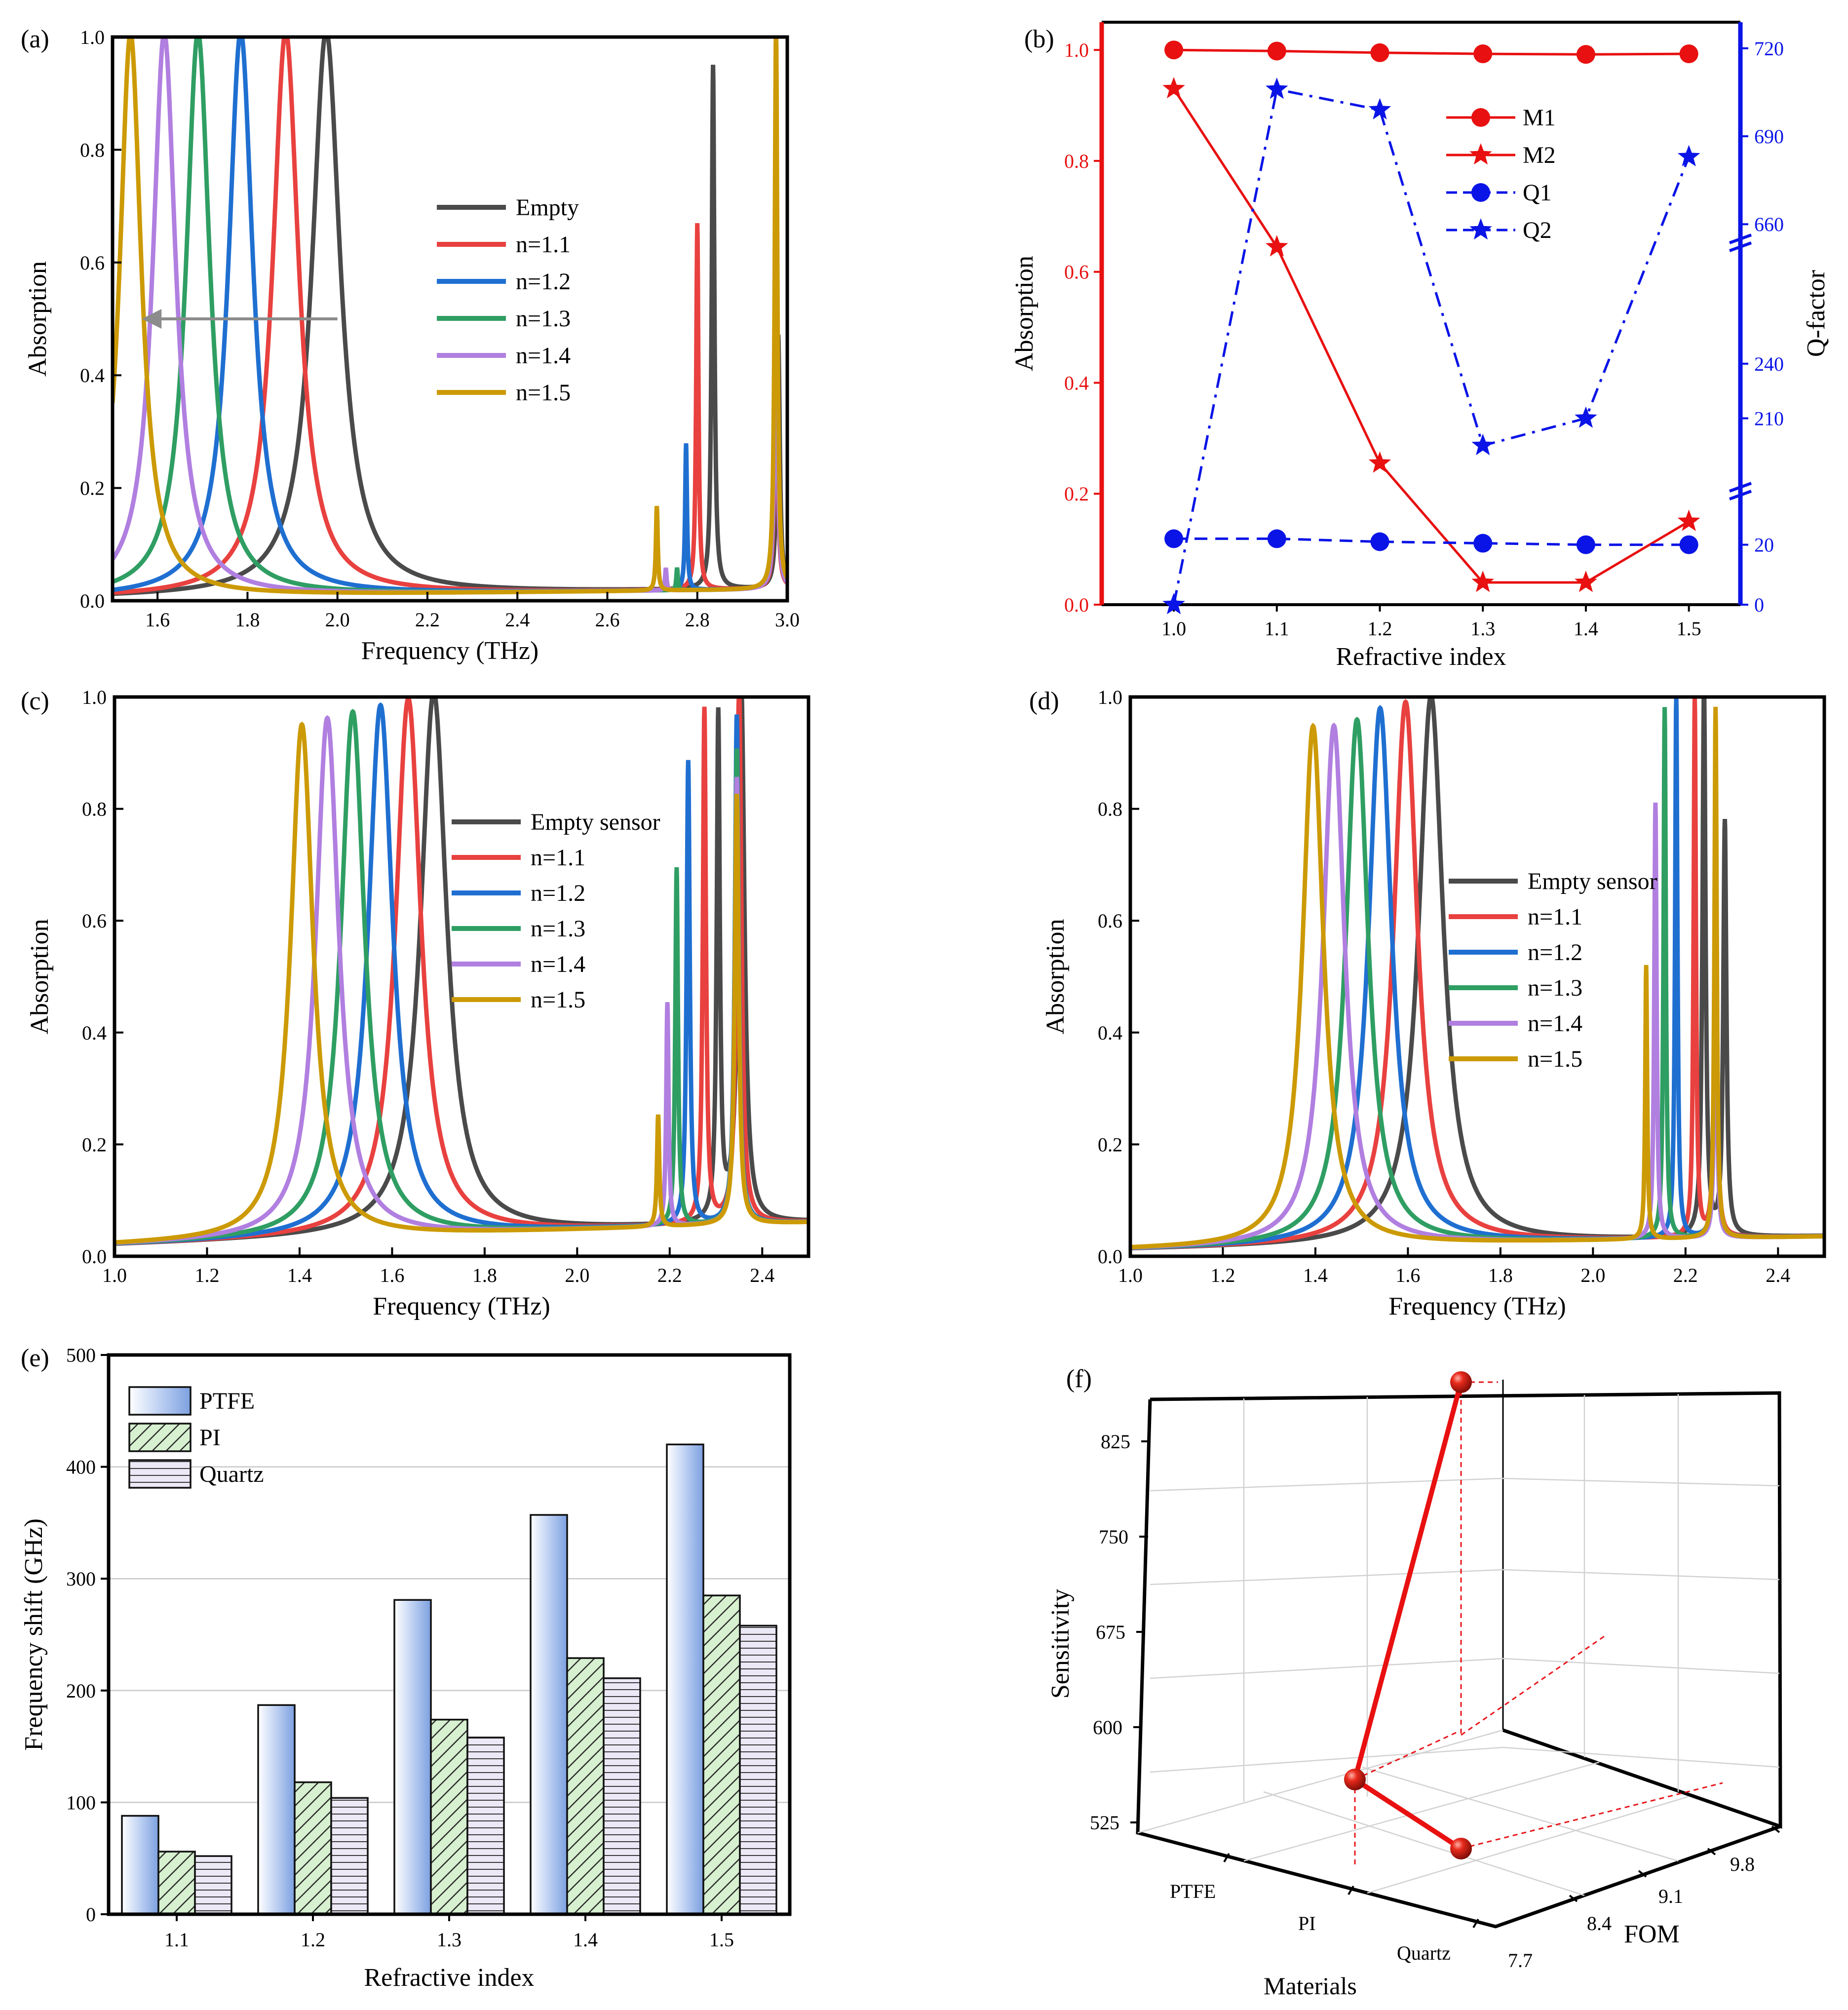 This screenshot has width=1848, height=2010. What do you see at coordinates (595, 822) in the screenshot?
I see `panel-c-legend-label: Empty sensor` at bounding box center [595, 822].